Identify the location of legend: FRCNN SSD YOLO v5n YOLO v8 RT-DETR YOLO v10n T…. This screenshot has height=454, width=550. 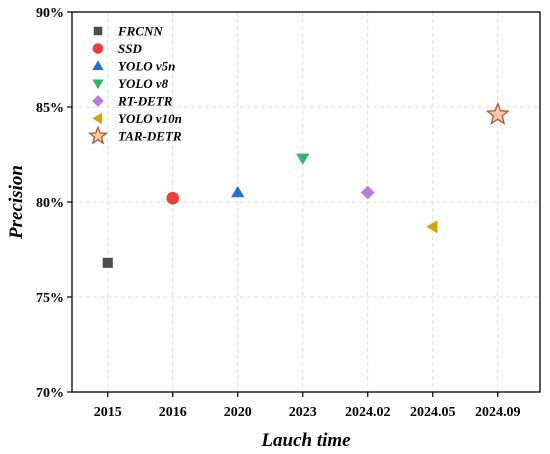
(134, 84).